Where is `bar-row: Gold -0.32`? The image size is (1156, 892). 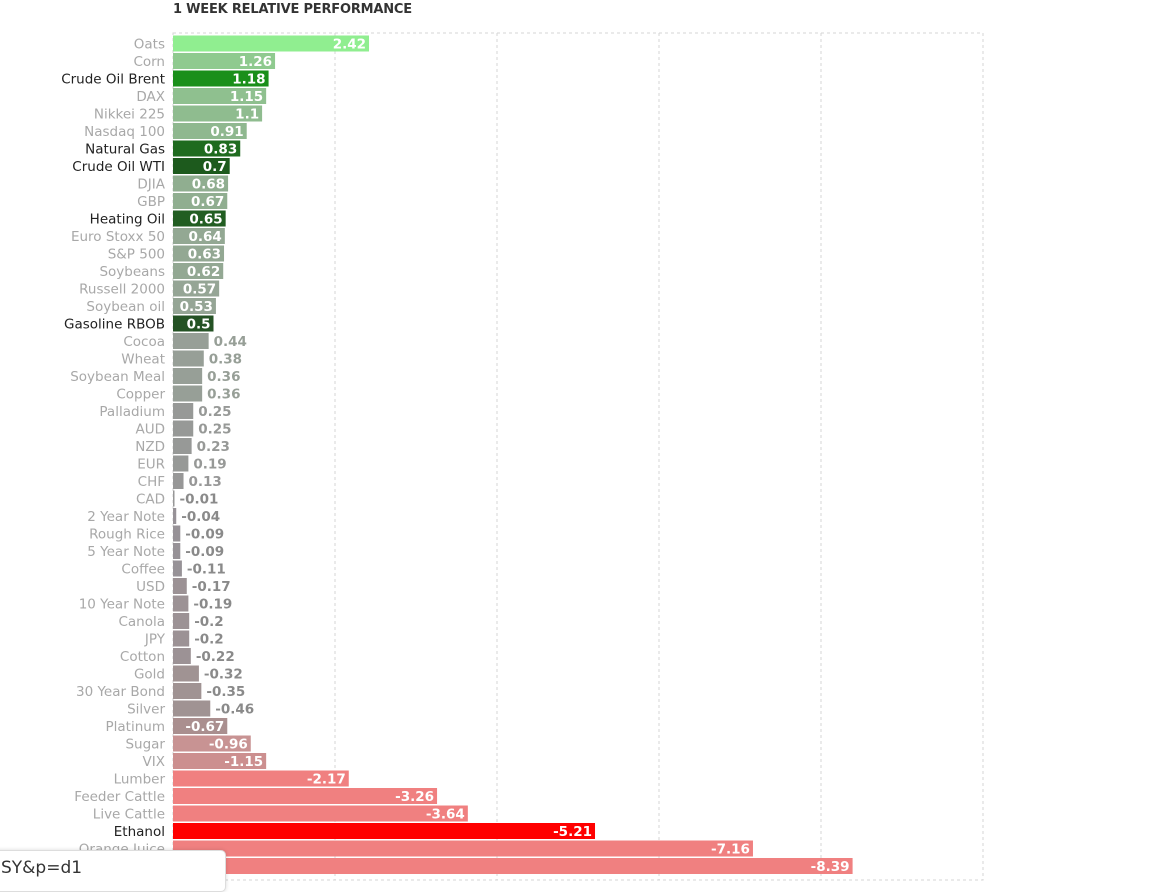
bar-row: Gold -0.32 is located at coordinates (188, 674).